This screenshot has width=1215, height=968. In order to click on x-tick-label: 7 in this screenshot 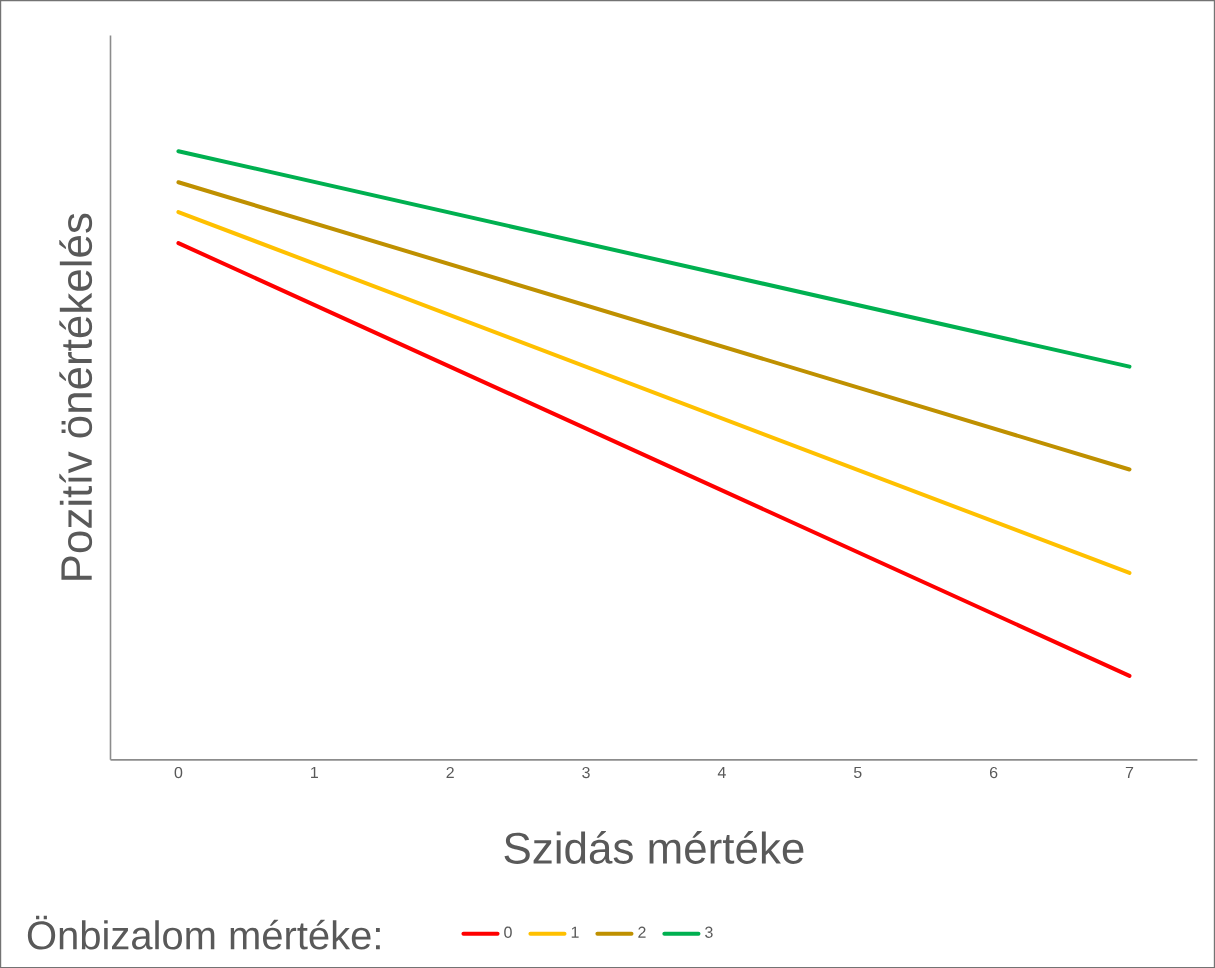, I will do `click(1129, 772)`.